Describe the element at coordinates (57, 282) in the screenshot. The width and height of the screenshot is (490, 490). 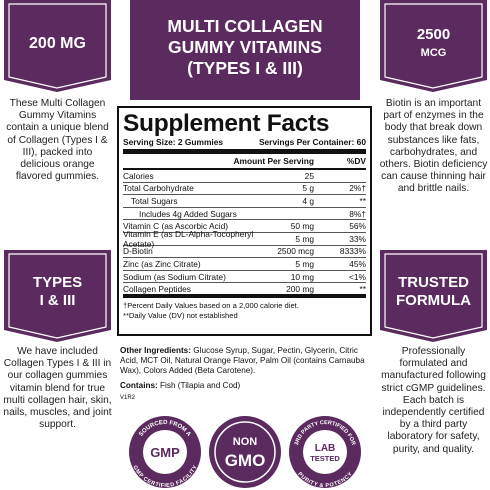
I see `badge-line: TYPES` at that location.